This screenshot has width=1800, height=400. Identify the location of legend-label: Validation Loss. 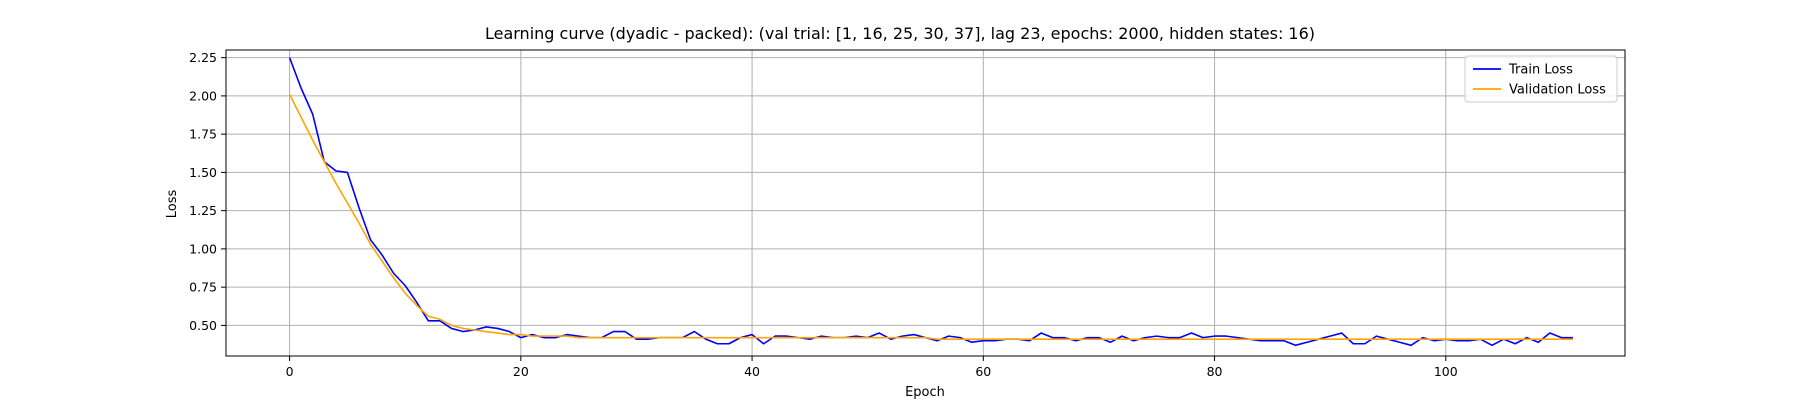
(1557, 90).